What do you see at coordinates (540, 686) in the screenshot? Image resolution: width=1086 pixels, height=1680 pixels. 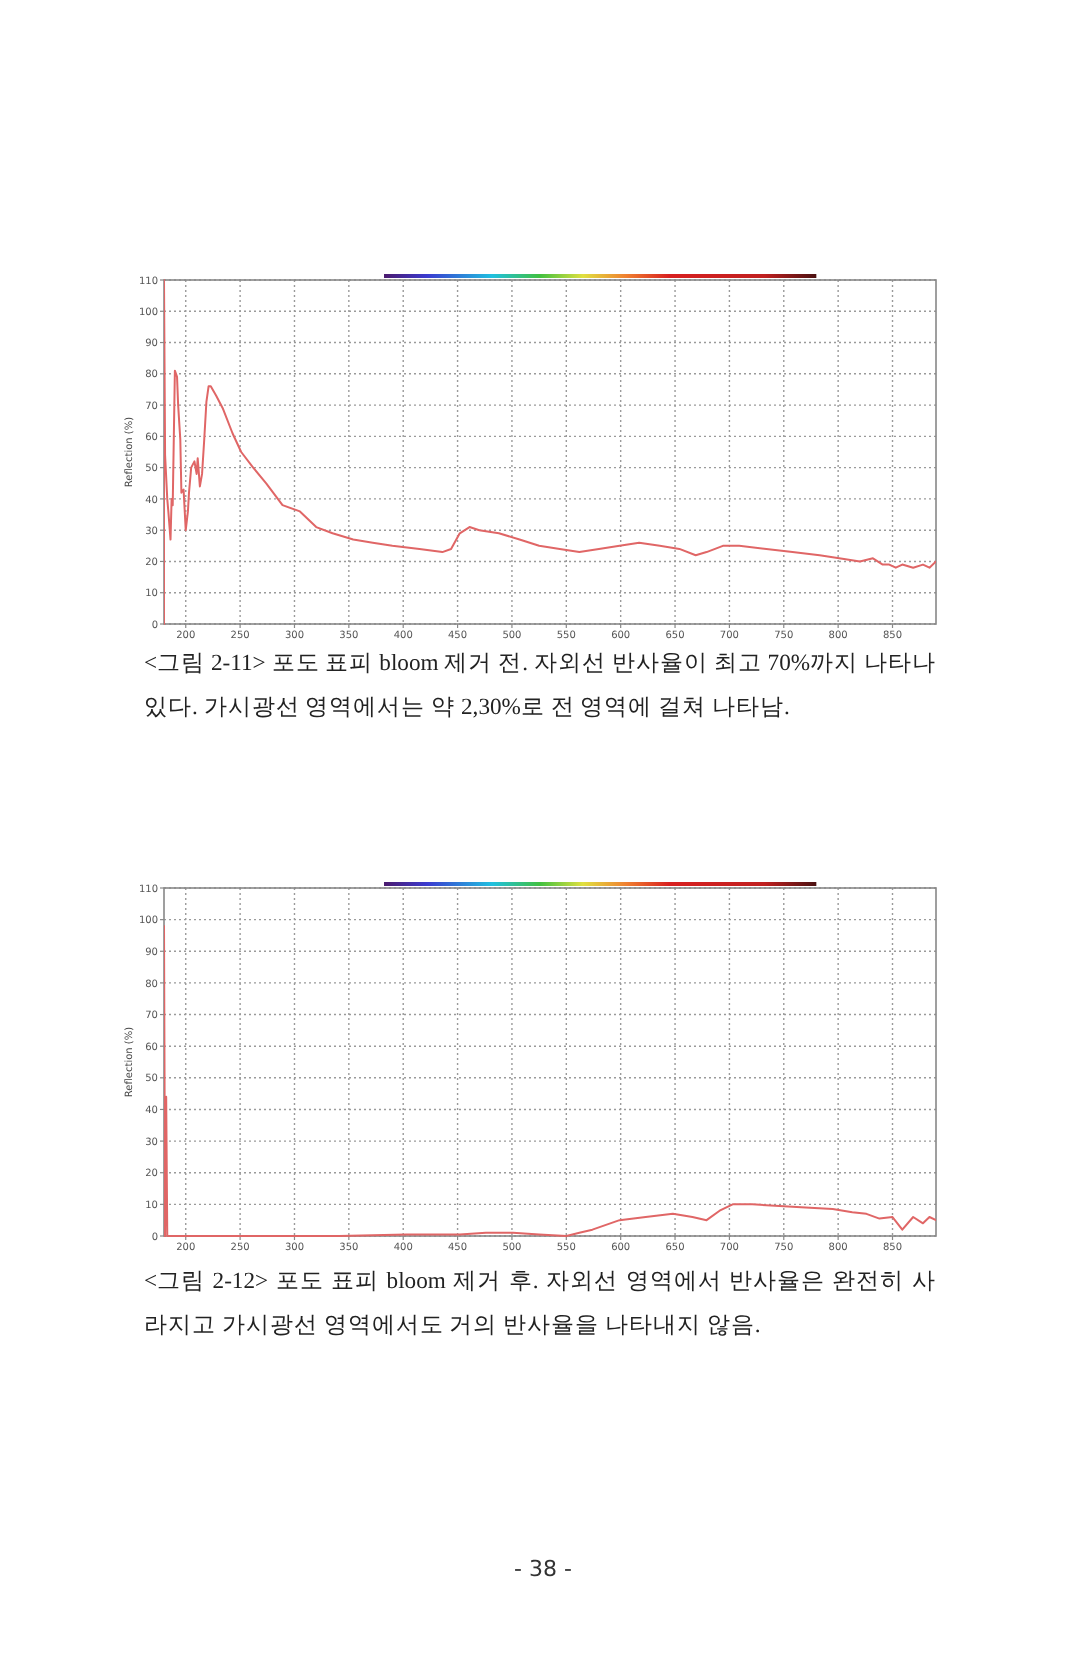 I see `text: <그림 2-11> 포도 표피 bloom 제거 전. 자외선 반사율이 최고 70%까지 나타나 있다. 가시광선 영역에서는 약 2,30%로 전 영역에 걸쳐 나타남.` at bounding box center [540, 686].